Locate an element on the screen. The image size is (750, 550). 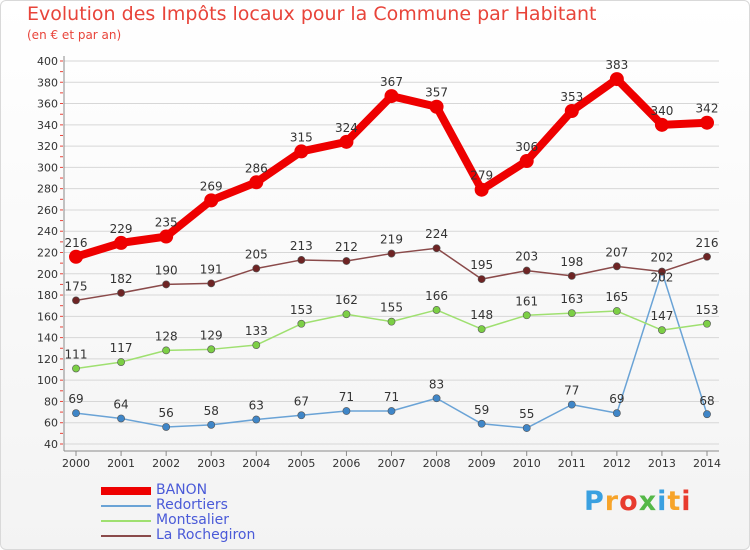
data-label: 163 is located at coordinates (571, 299).